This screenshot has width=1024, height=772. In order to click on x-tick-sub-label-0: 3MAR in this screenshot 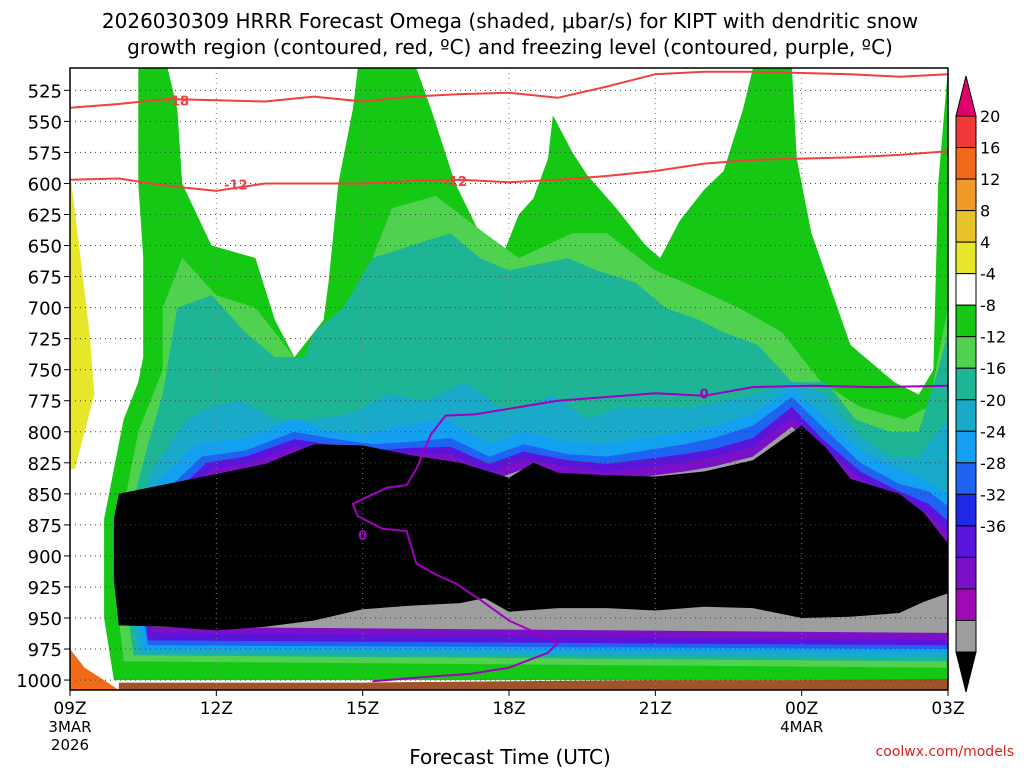, I will do `click(69, 727)`.